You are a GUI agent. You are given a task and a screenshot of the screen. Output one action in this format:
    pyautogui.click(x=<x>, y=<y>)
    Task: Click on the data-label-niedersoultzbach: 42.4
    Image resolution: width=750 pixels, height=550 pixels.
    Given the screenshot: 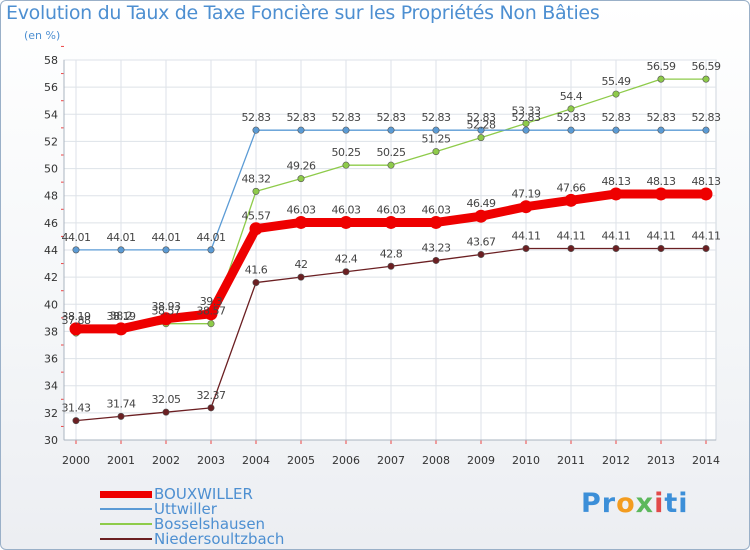 What is the action you would take?
    pyautogui.click(x=346, y=259)
    